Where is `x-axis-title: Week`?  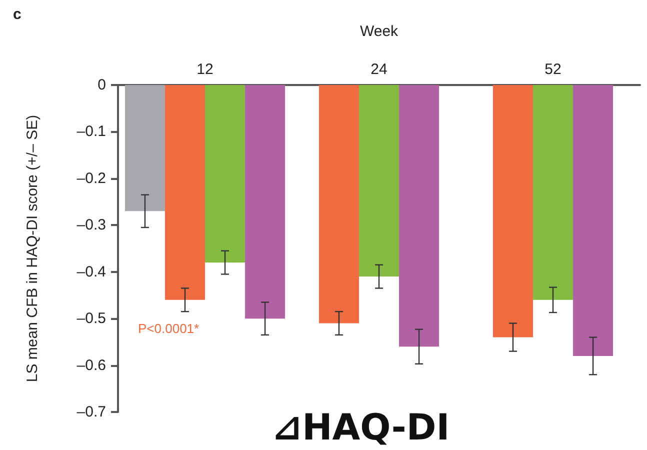 x-axis-title: Week is located at coordinates (379, 31).